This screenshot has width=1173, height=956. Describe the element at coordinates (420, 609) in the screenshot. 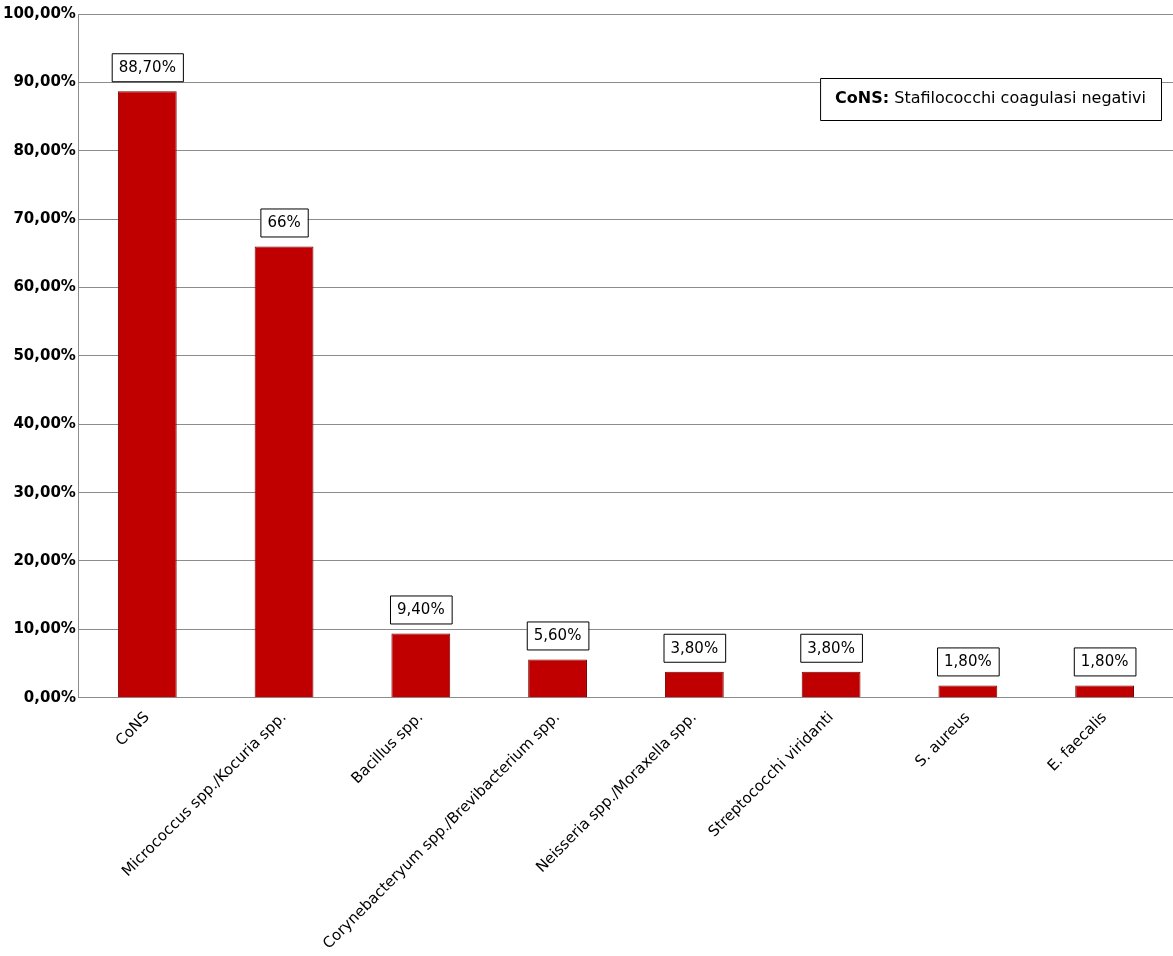

I see `data-label: 9,40%` at that location.